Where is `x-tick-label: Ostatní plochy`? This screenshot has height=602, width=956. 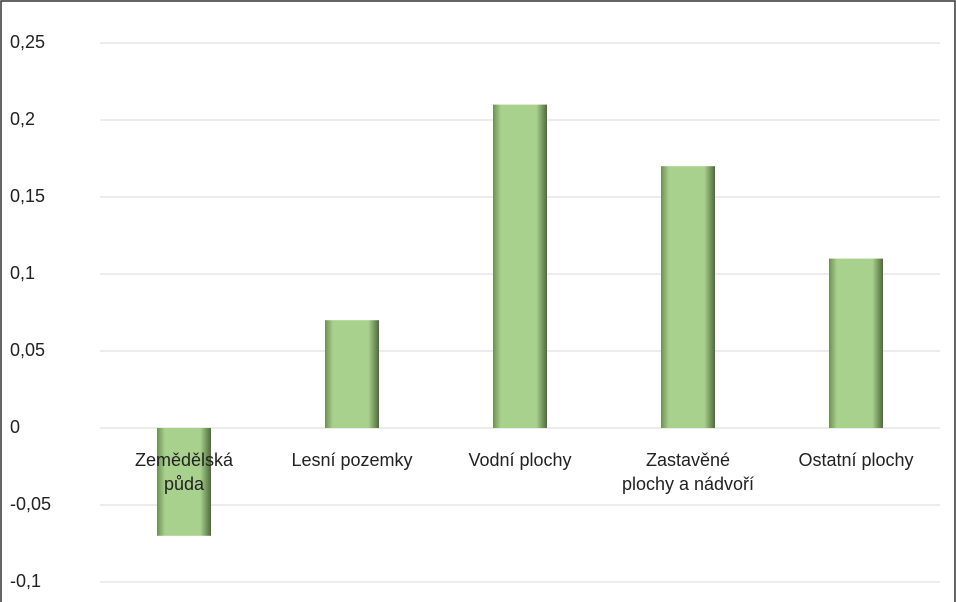
x-tick-label: Ostatní plochy is located at coordinates (856, 460).